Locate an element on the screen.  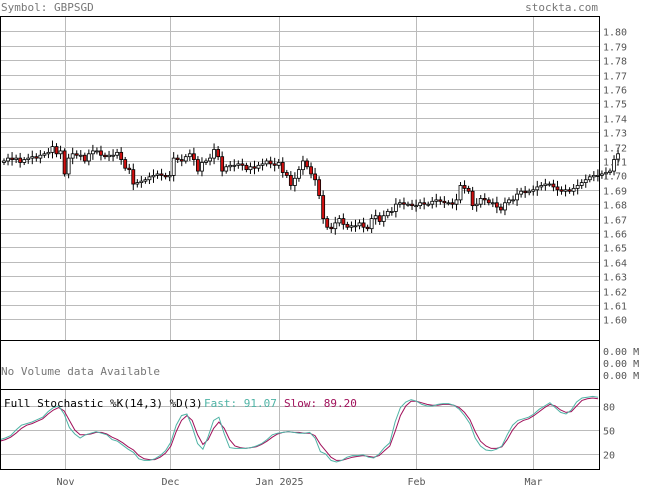
x-axis: Nov Dec Jan 2025 Feb Mar is located at coordinates (299, 481).